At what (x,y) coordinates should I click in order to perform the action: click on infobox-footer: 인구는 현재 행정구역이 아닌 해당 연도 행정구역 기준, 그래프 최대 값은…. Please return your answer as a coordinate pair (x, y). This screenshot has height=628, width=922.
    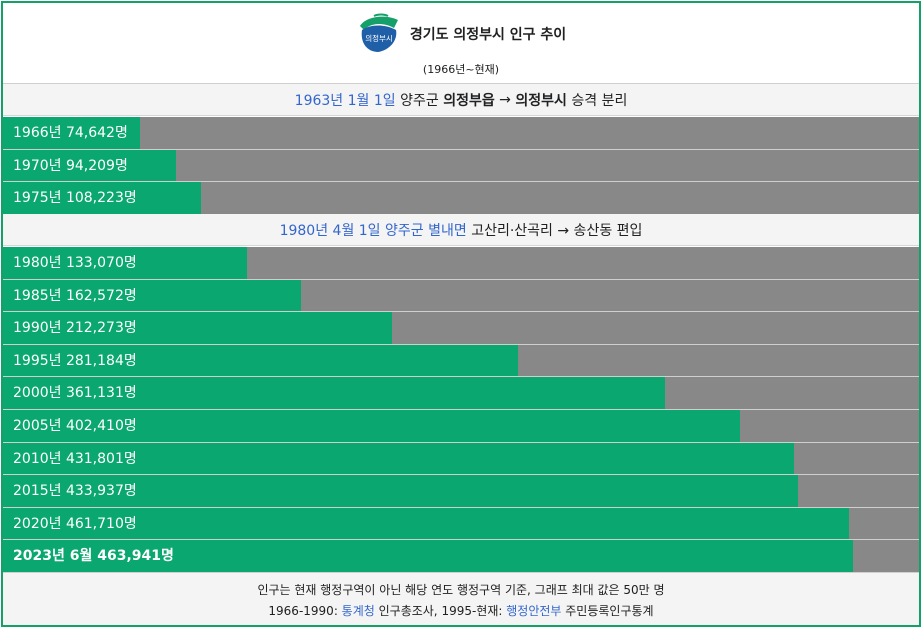
    Looking at the image, I should click on (461, 599).